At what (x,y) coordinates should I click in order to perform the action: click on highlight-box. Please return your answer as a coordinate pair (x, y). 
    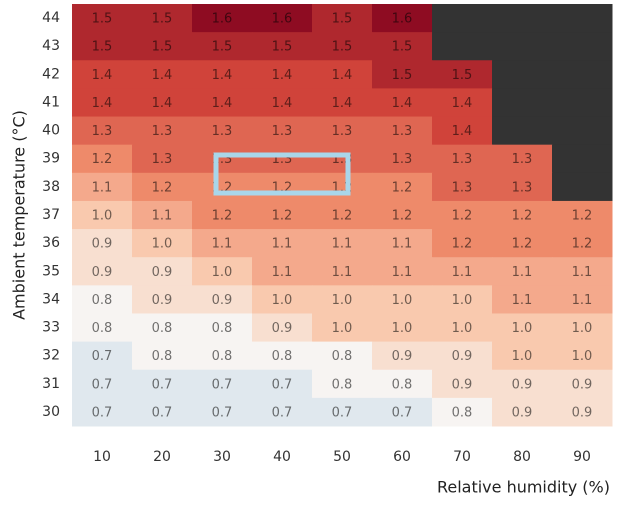
    Looking at the image, I should click on (282, 174).